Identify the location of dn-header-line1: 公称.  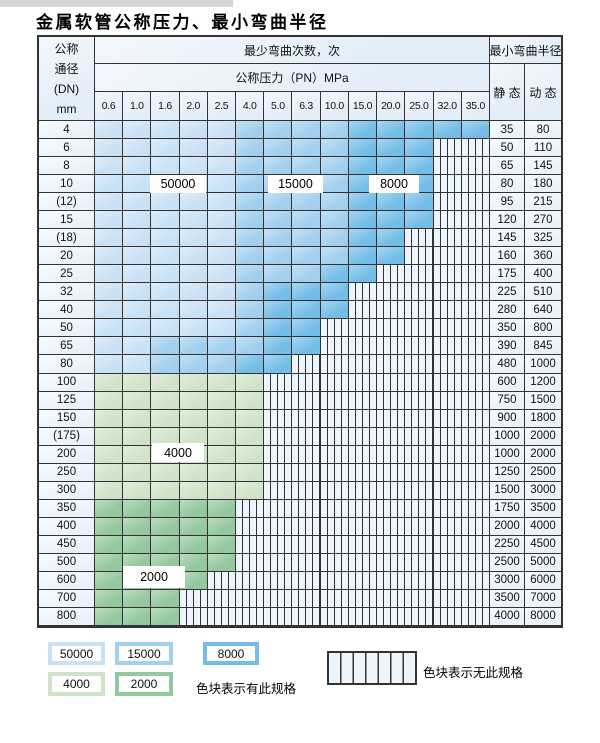
(66, 48).